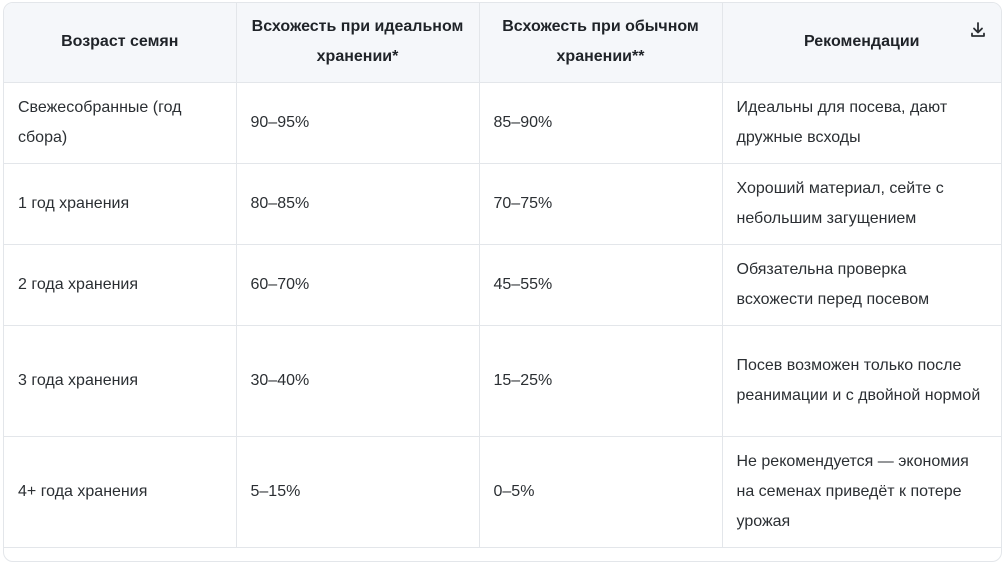 The image size is (1007, 562). I want to click on cell-age: Свежесобранные (год сбора), so click(120, 123).